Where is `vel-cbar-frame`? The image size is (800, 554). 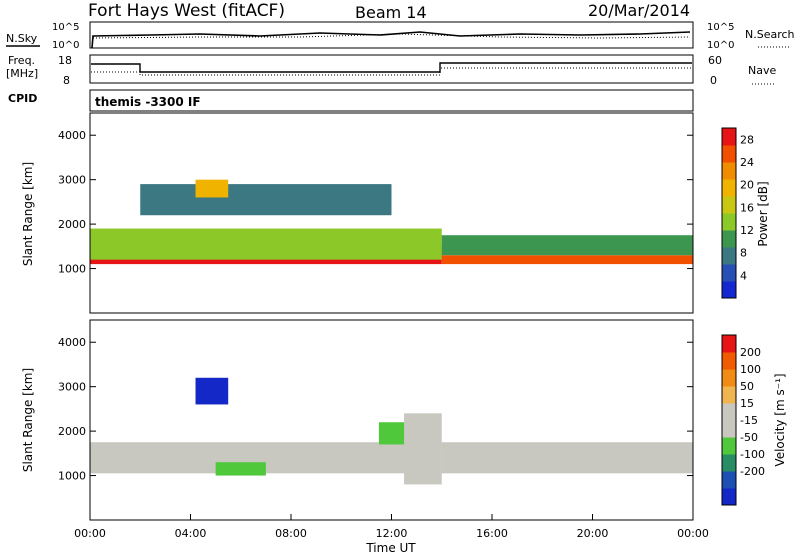
vel-cbar-frame is located at coordinates (729, 420).